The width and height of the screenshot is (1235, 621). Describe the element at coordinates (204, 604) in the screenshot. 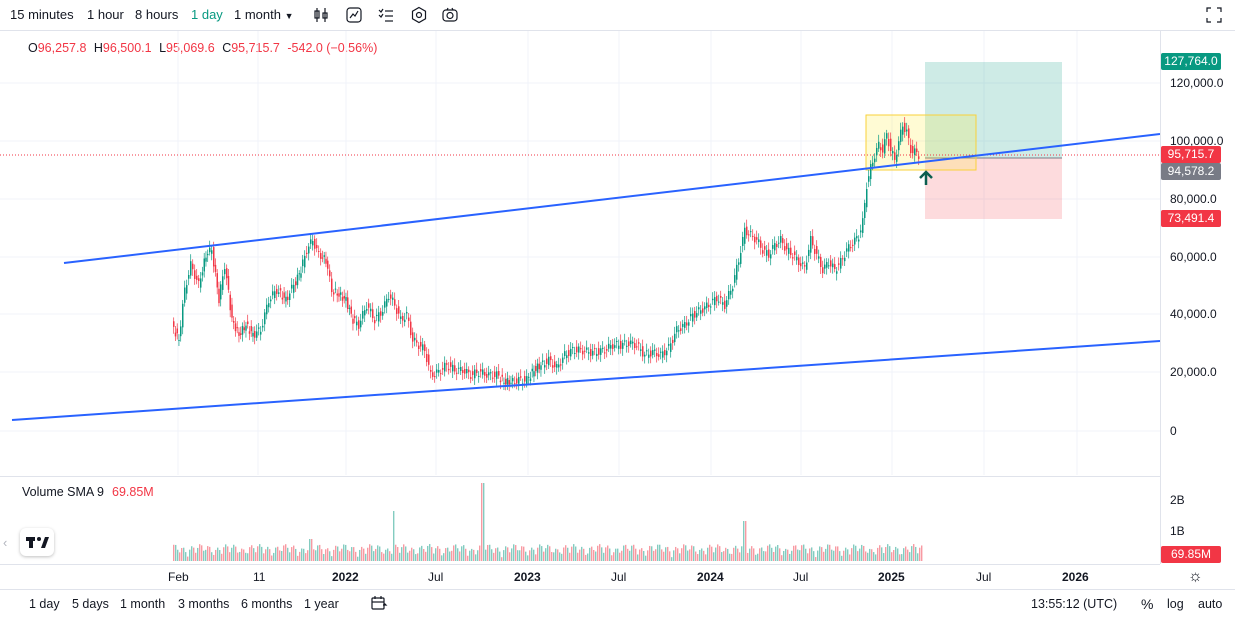

I see `range-3-months: 3 months` at that location.